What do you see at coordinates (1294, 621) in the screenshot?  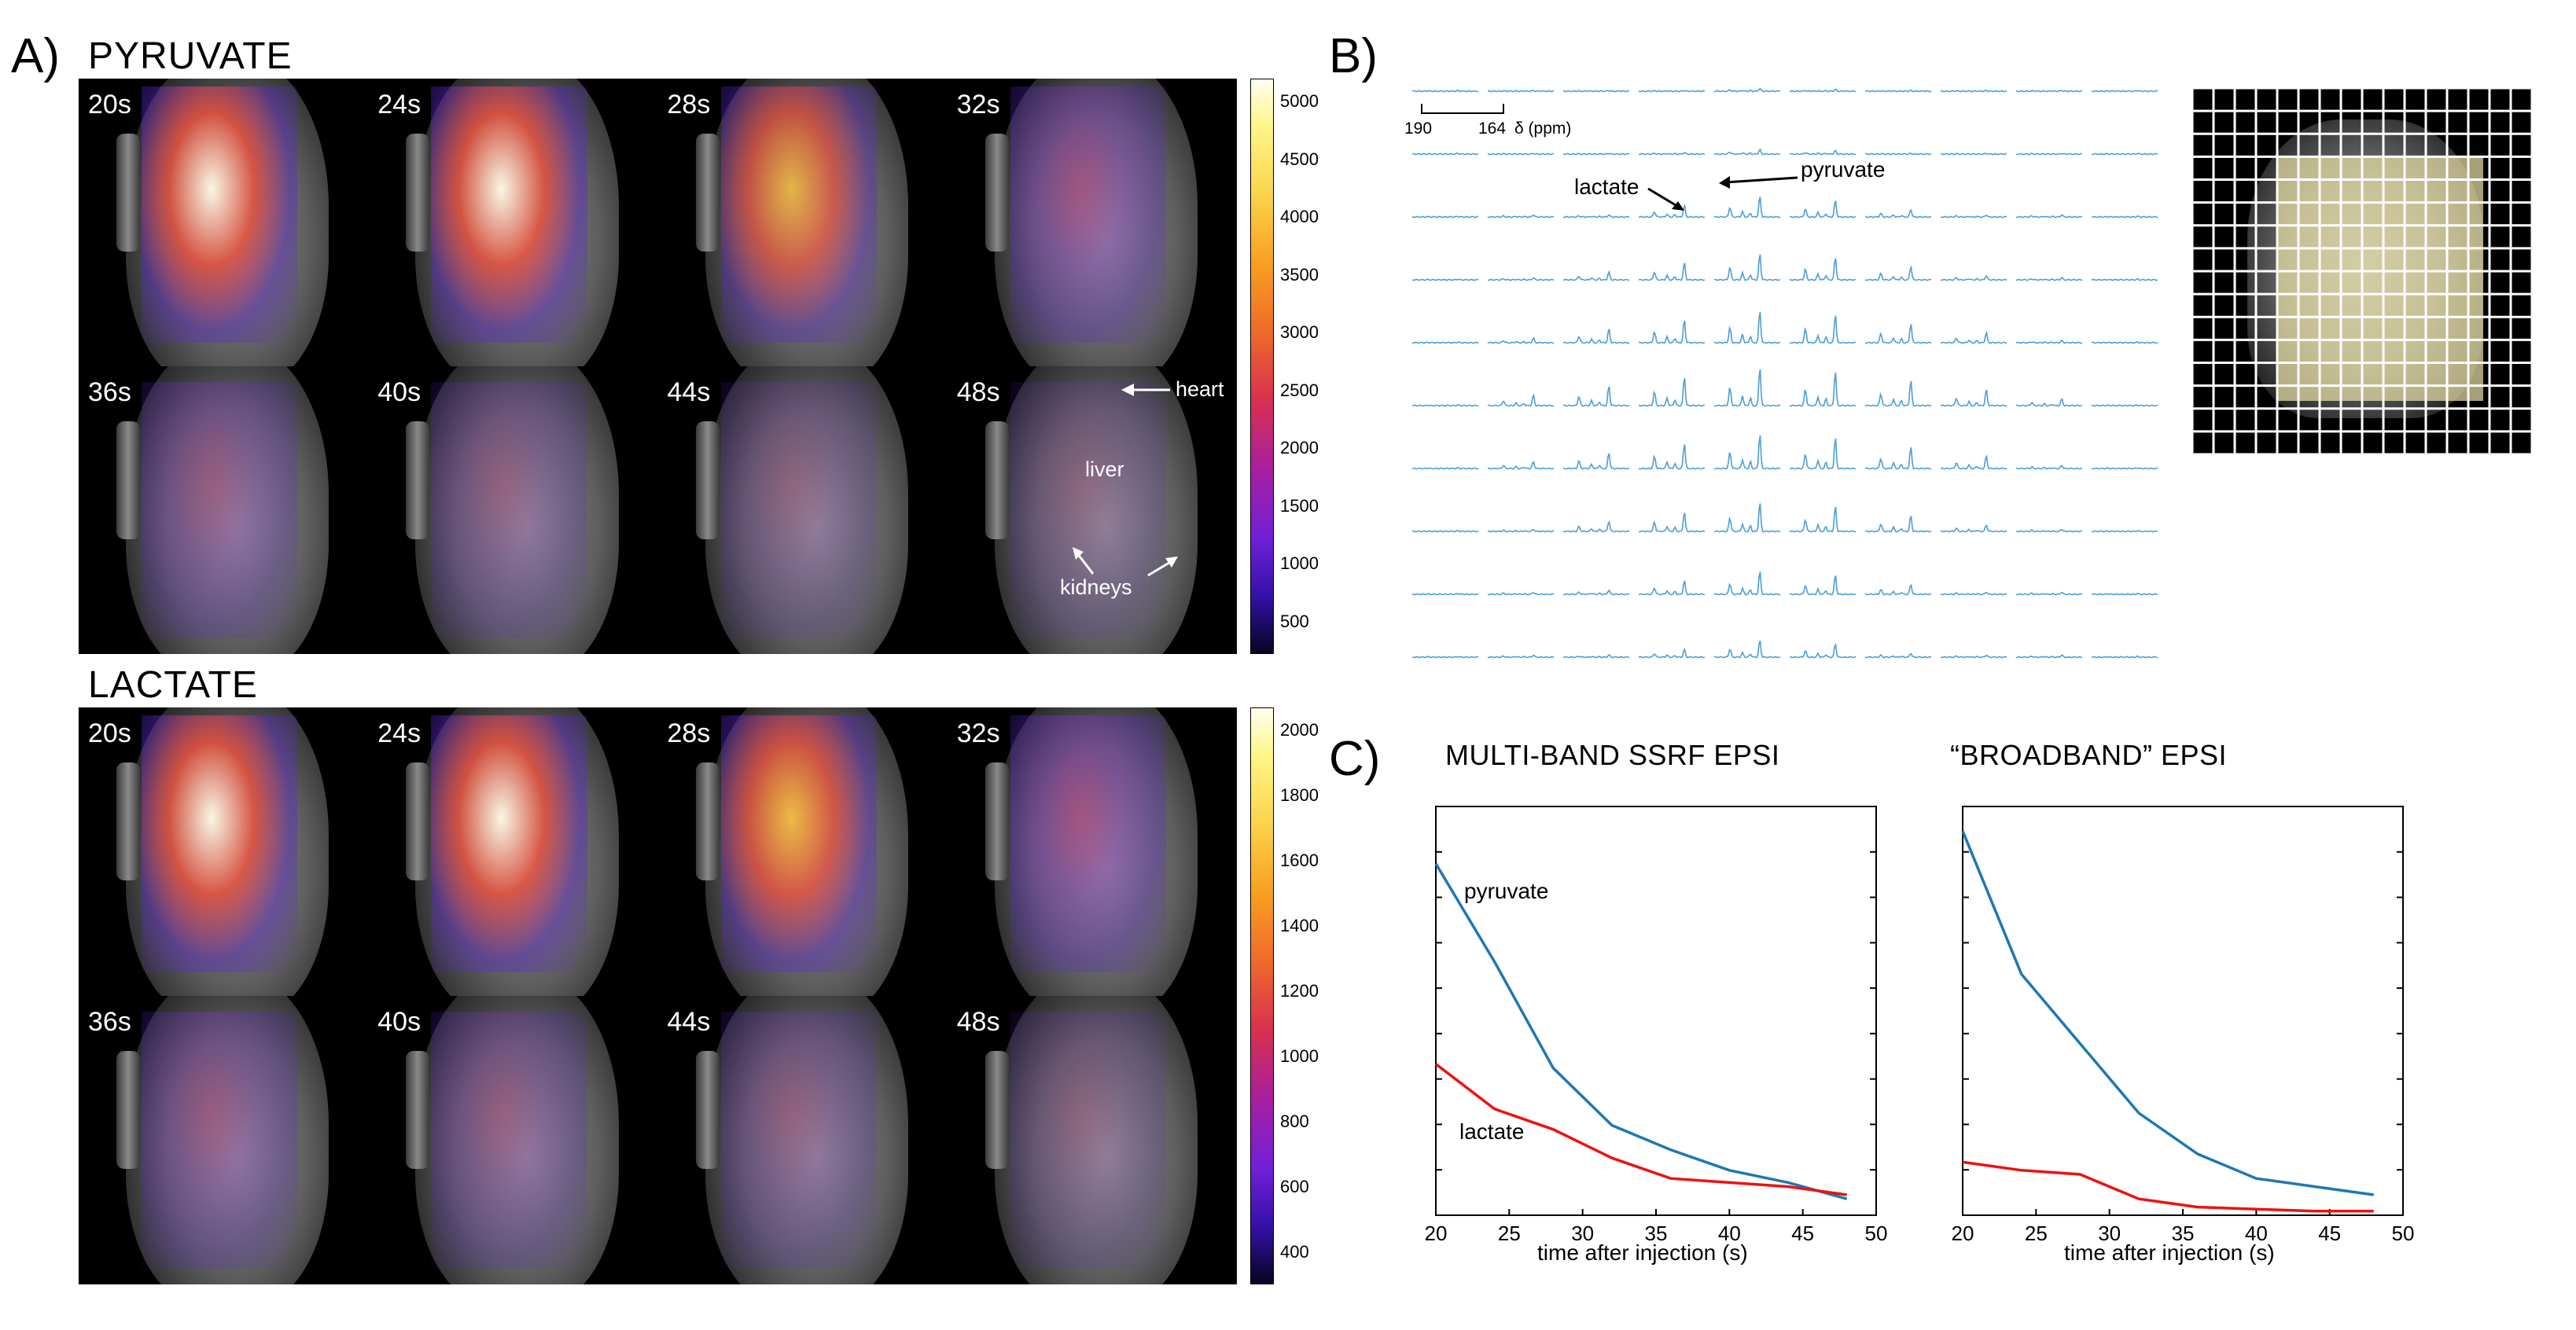 I see `pyruvate-colorbar-tick: 500` at bounding box center [1294, 621].